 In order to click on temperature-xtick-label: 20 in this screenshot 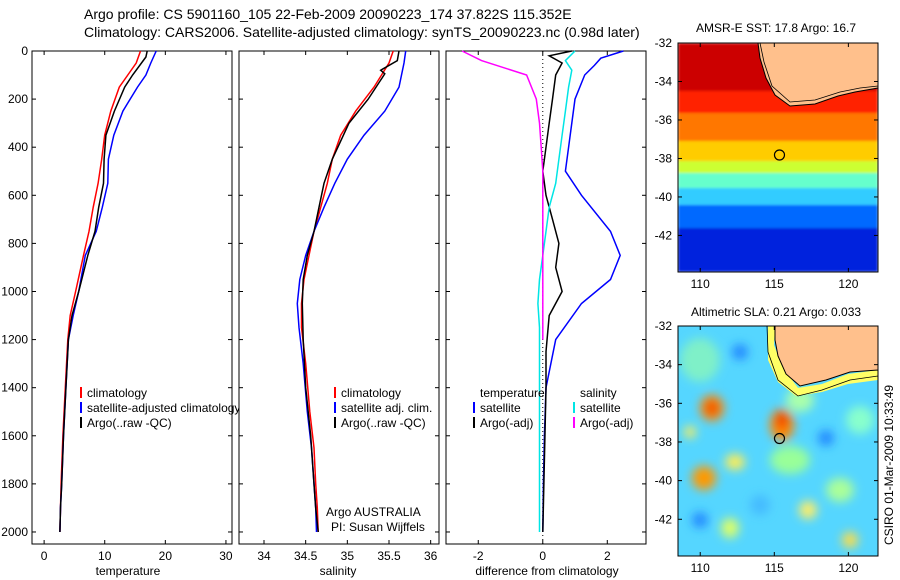, I will do `click(166, 556)`.